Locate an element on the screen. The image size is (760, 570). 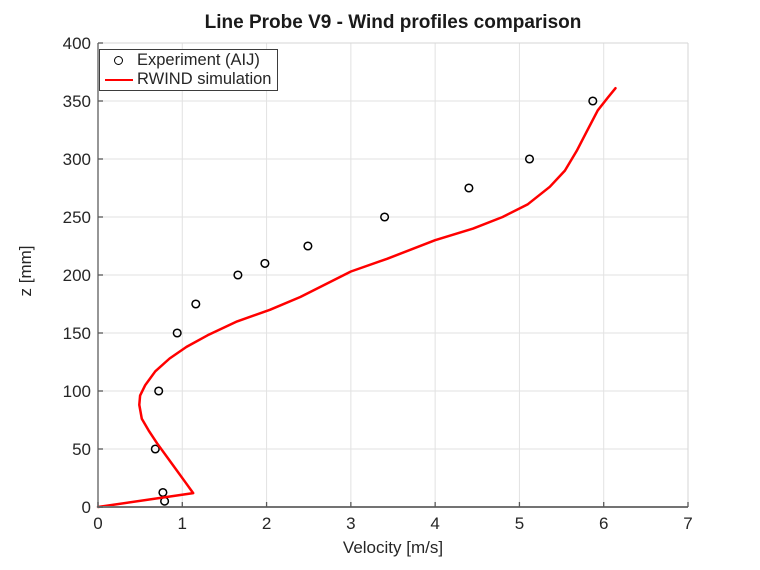
y-axis-label: z [mm] is located at coordinates (25, 271).